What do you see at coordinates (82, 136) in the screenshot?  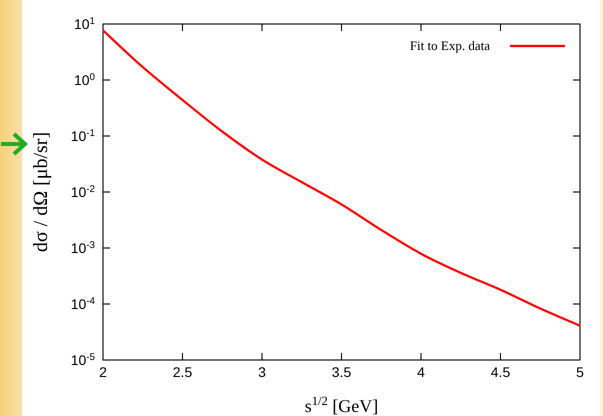 I see `y-tick-label: 10$^{-1}$` at bounding box center [82, 136].